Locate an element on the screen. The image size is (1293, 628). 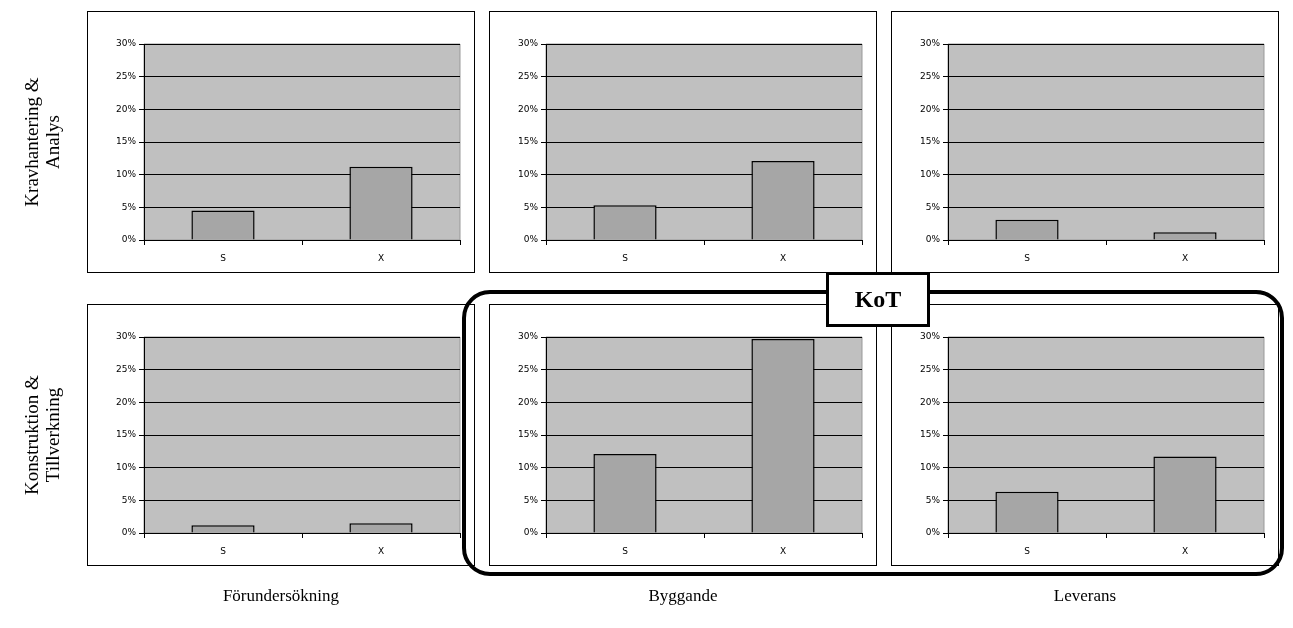
y-axis-title: Kravhantering & Analys is located at coordinates (42, 142).